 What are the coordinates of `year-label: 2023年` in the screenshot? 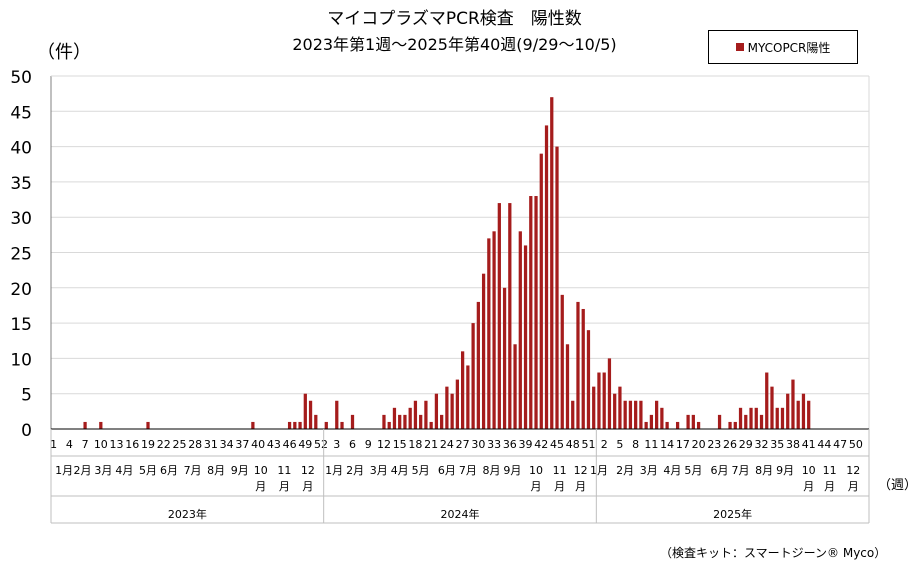 It's located at (187, 514).